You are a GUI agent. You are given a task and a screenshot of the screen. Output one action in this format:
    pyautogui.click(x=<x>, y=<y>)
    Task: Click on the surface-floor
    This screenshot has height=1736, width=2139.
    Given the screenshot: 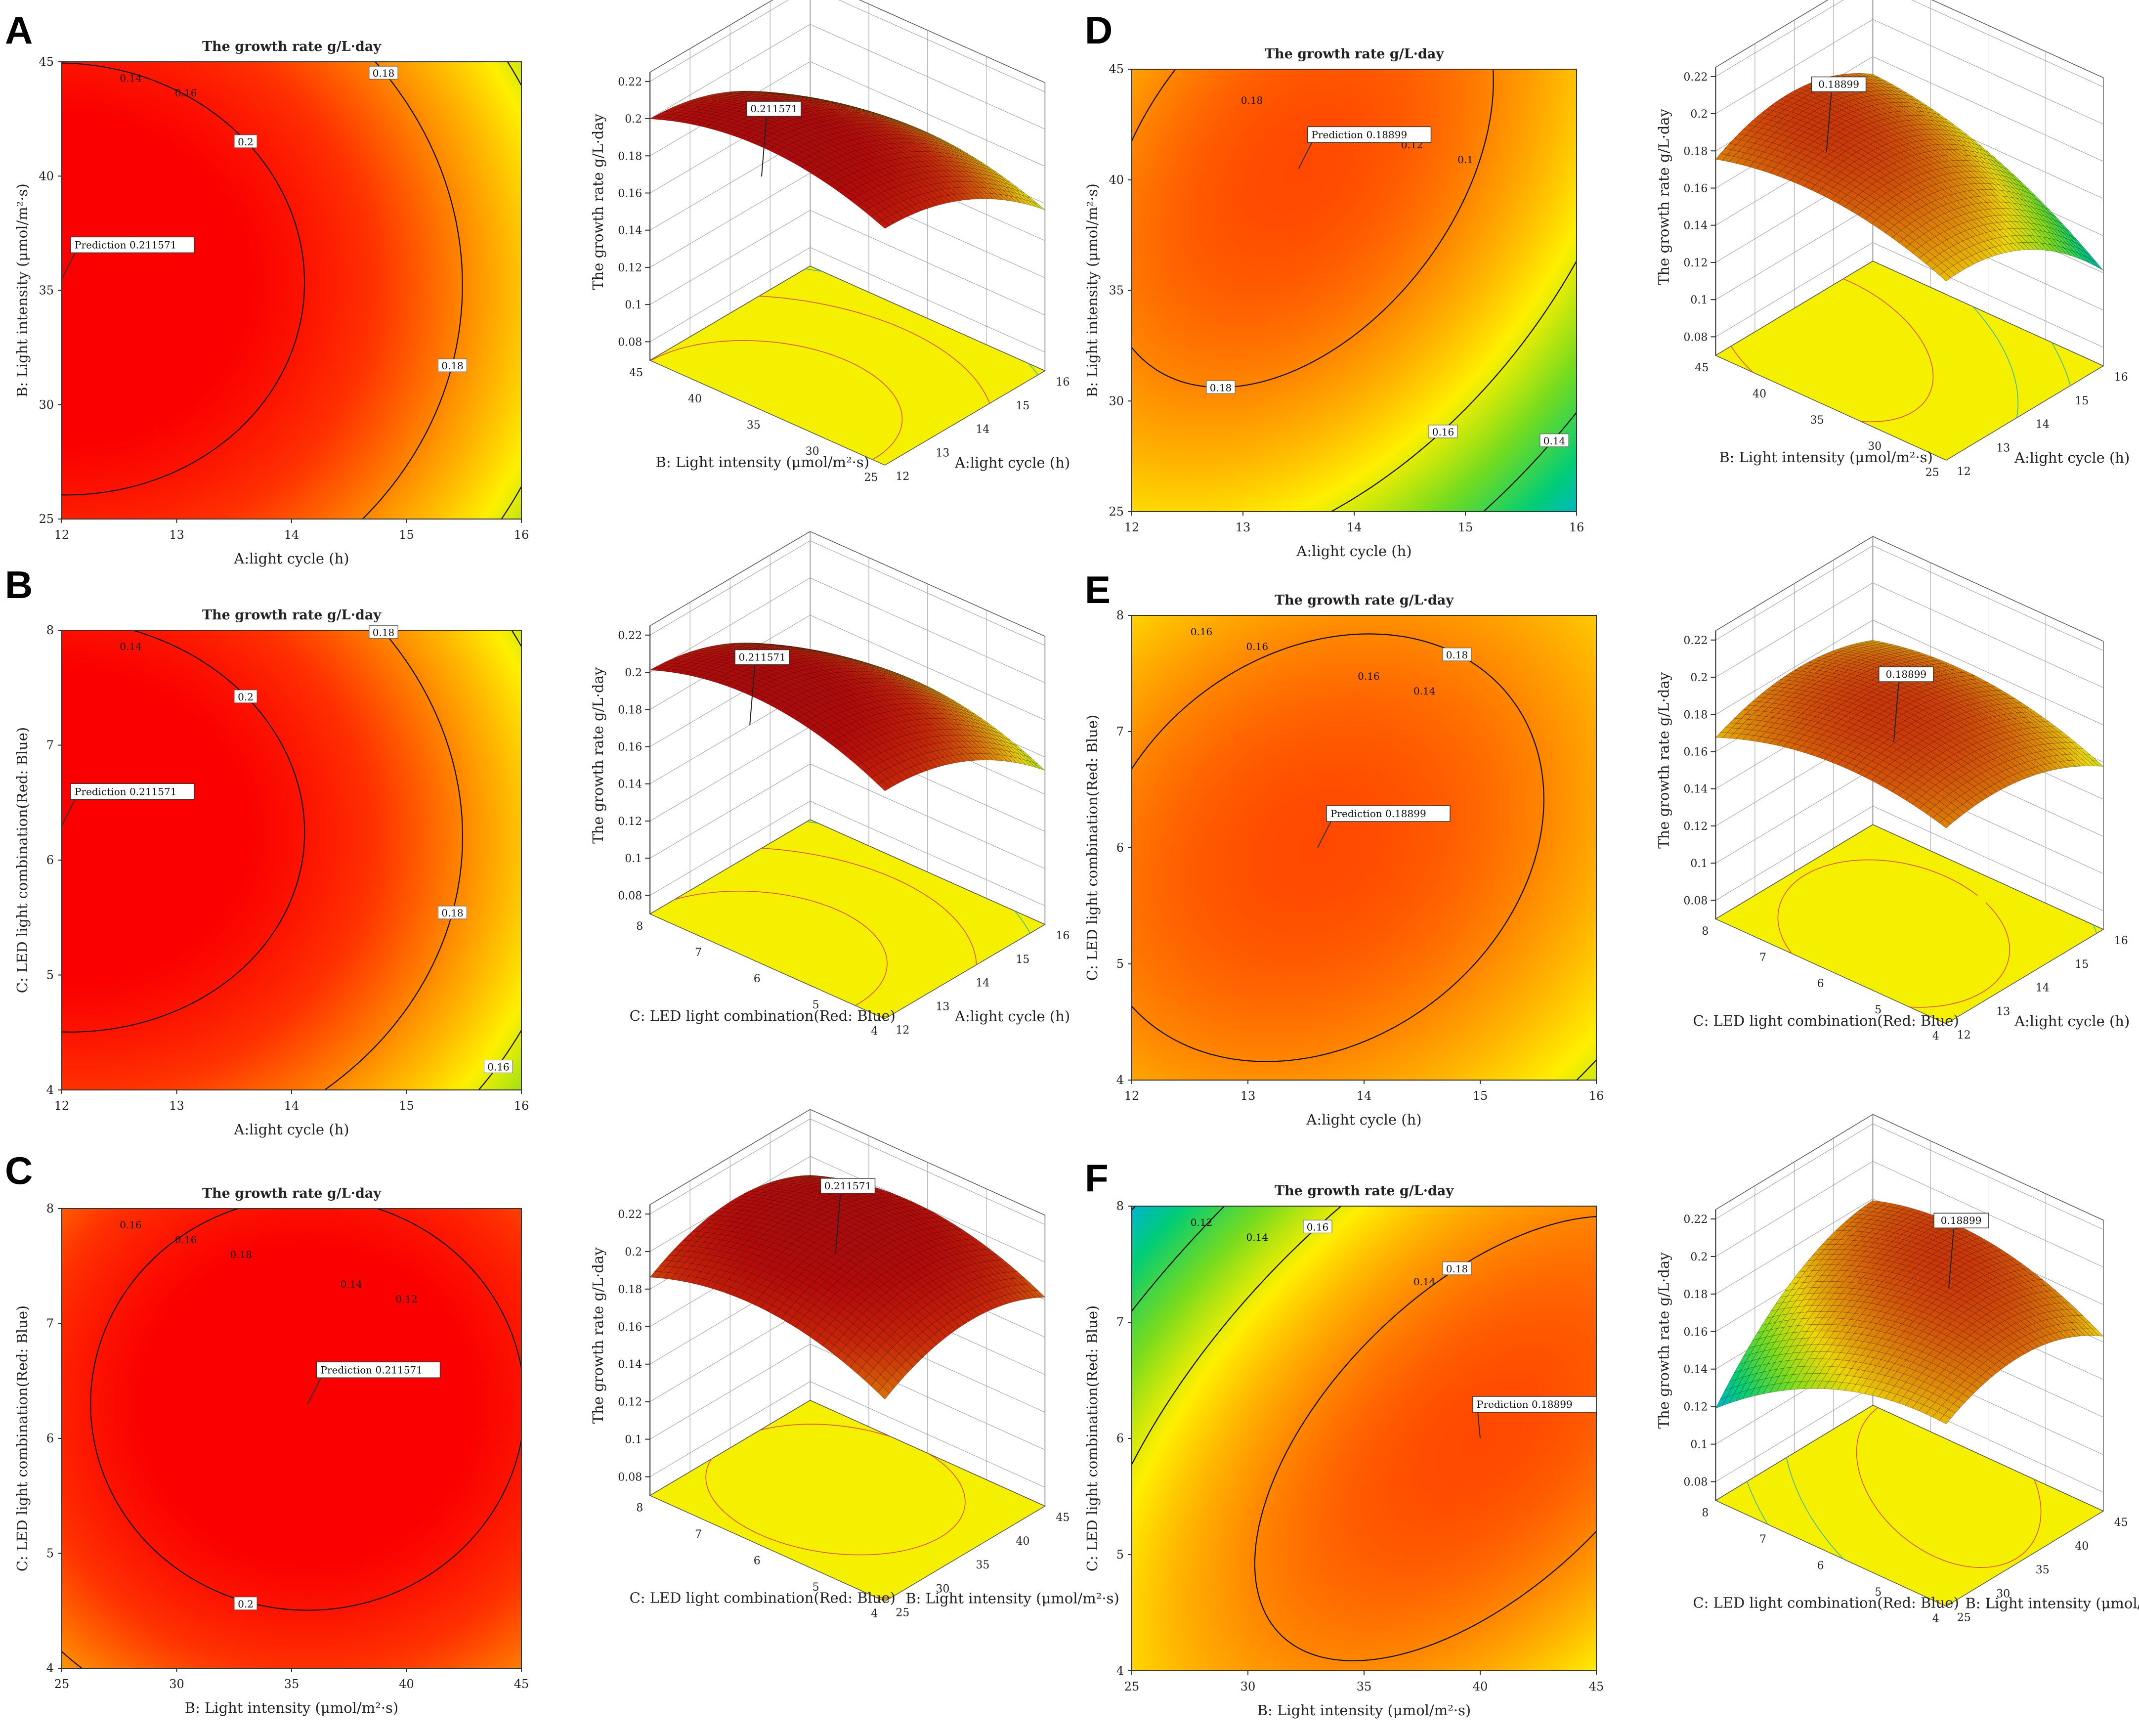 What is the action you would take?
    pyautogui.click(x=847, y=365)
    